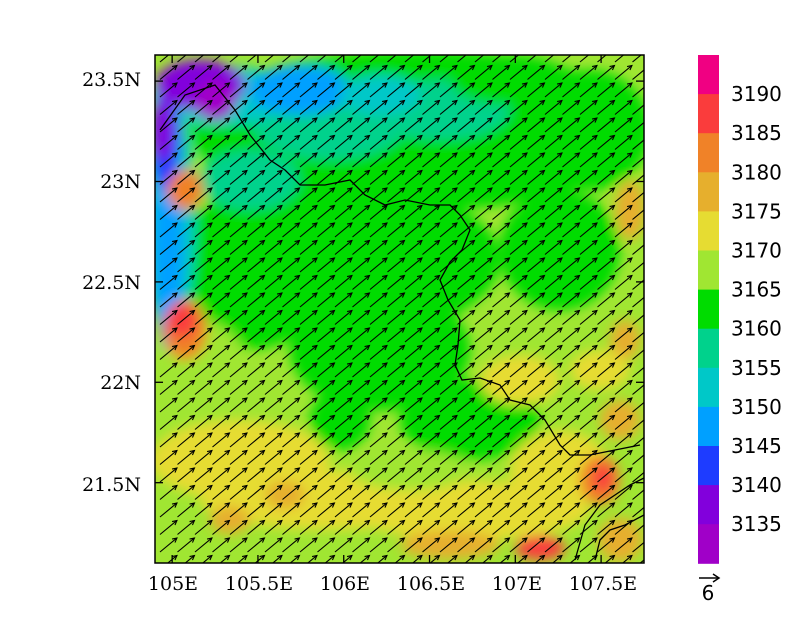  I want to click on lon-tick-label: 106.5E, so click(431, 584).